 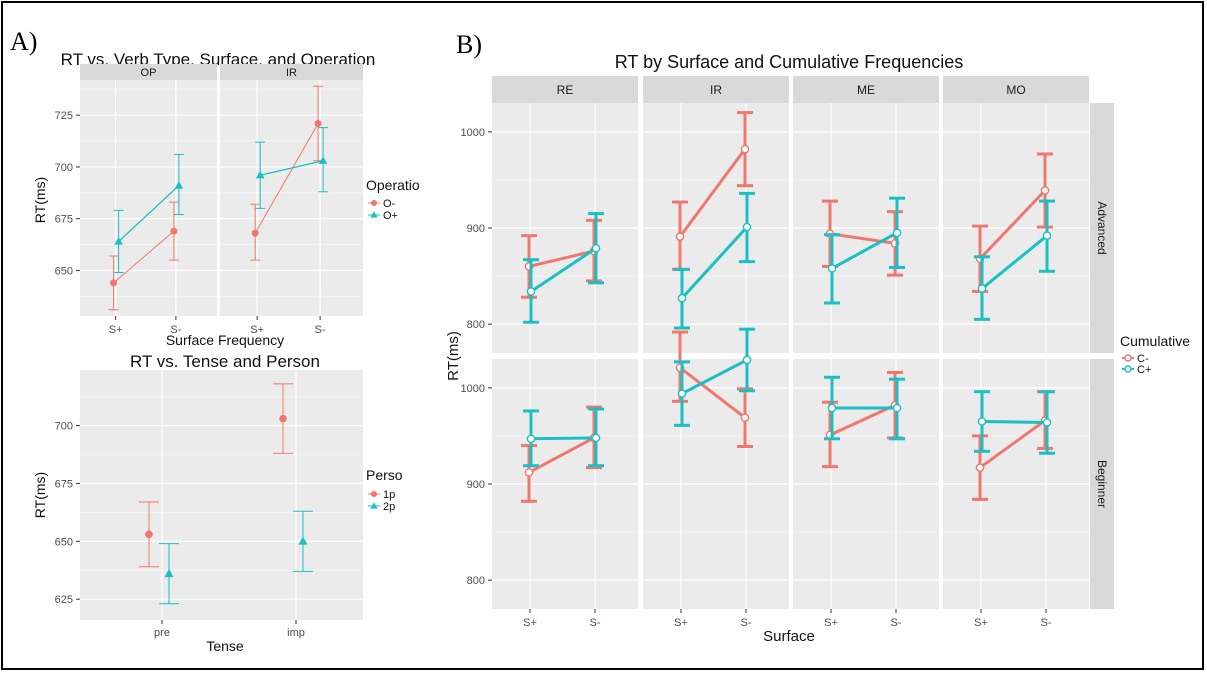 I want to click on chart-a1-y-axis-label: RT(ms), so click(x=40, y=200).